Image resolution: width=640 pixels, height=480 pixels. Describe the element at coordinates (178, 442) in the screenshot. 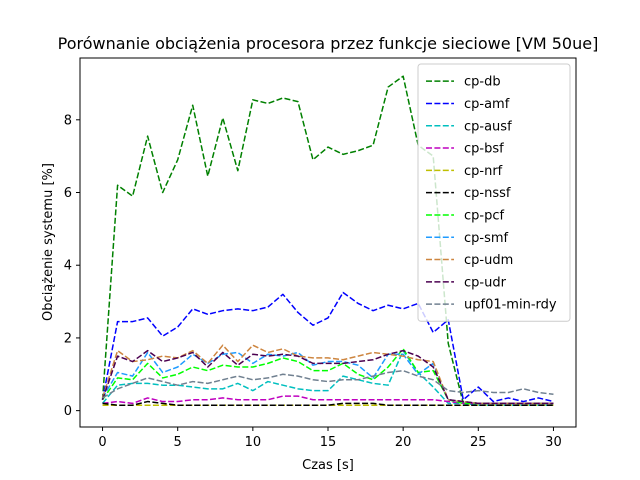

I see `x-tick-label: 5` at that location.